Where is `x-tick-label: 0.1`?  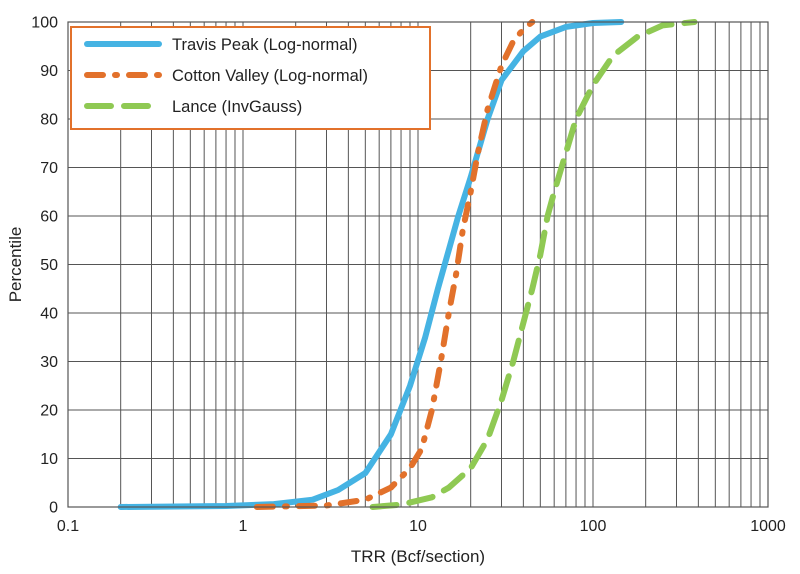
x-tick-label: 0.1 is located at coordinates (68, 526).